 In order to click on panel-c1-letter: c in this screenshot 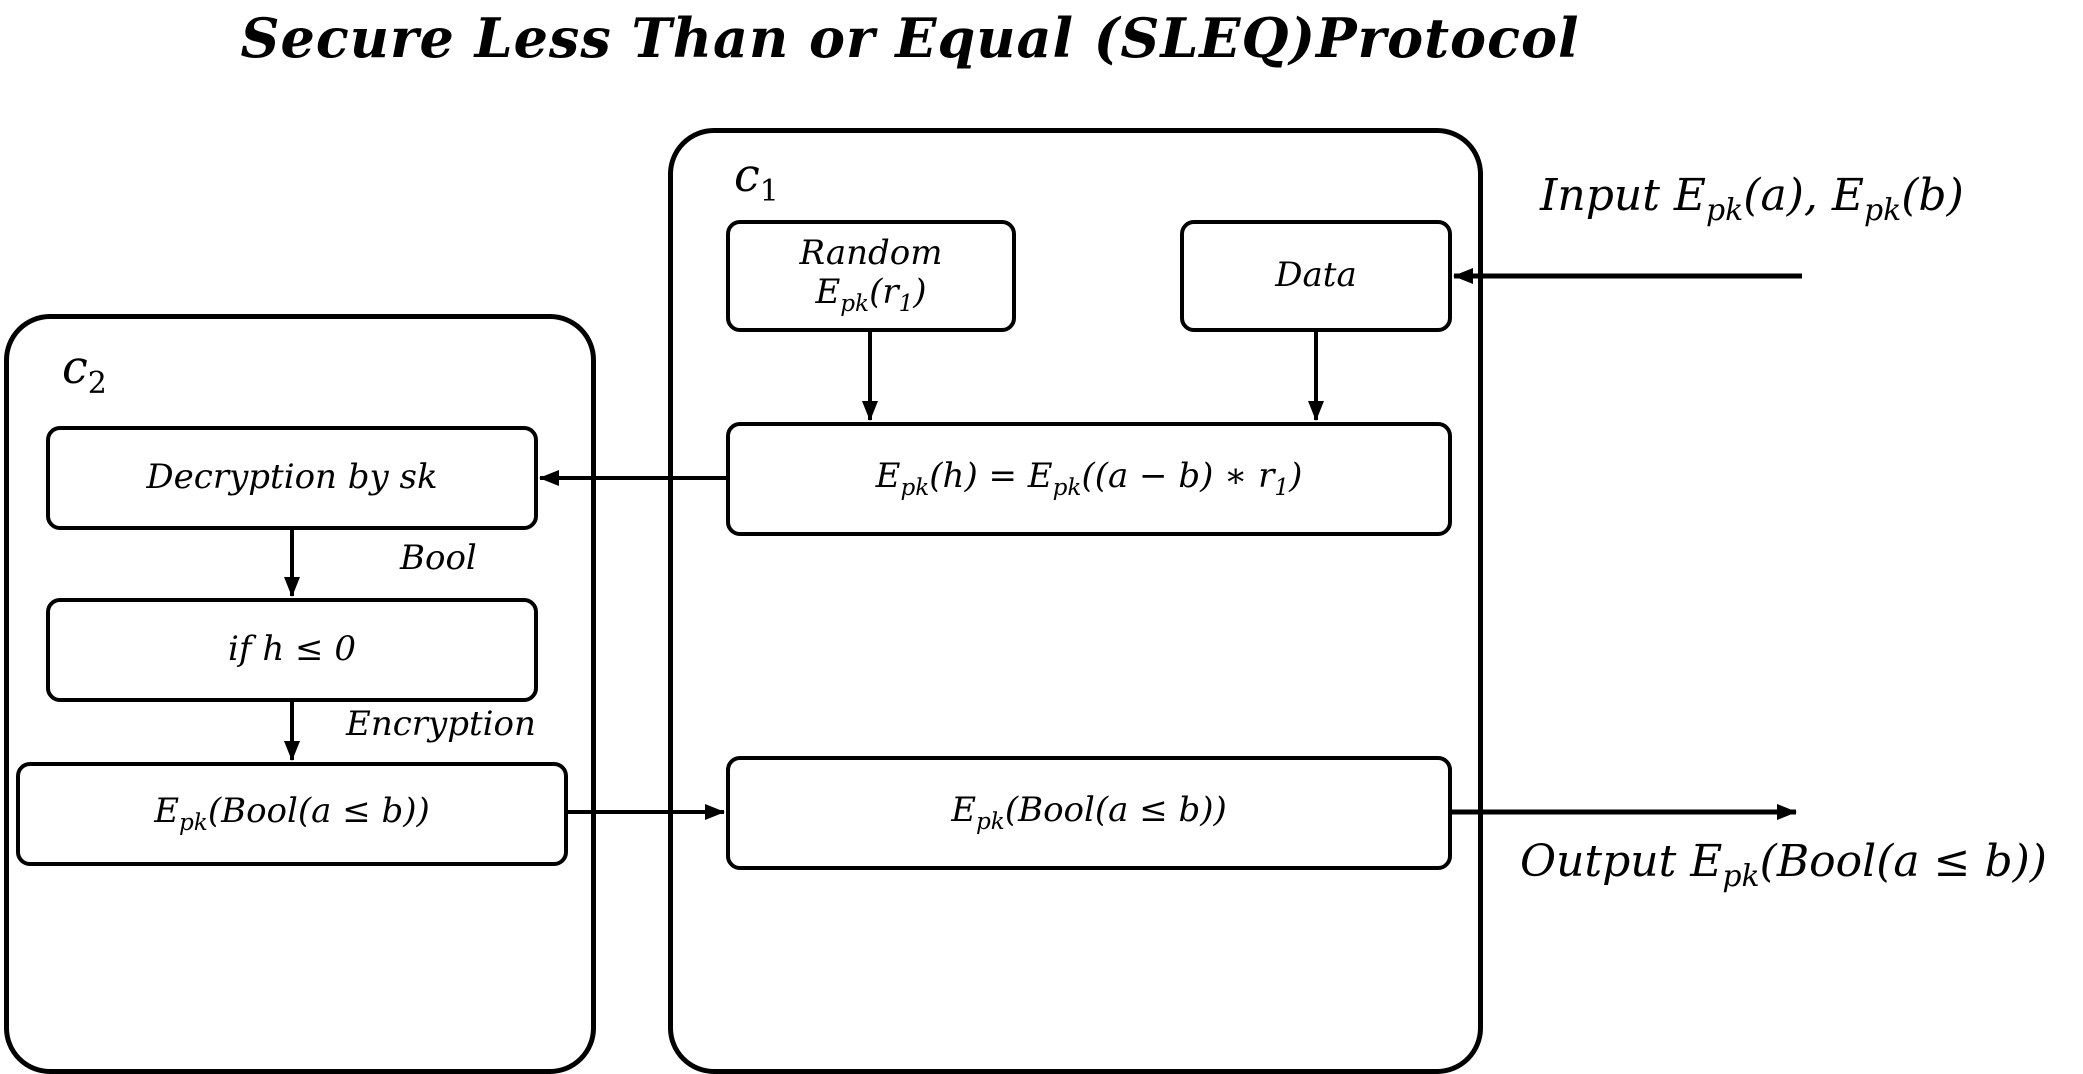, I will do `click(747, 175)`.